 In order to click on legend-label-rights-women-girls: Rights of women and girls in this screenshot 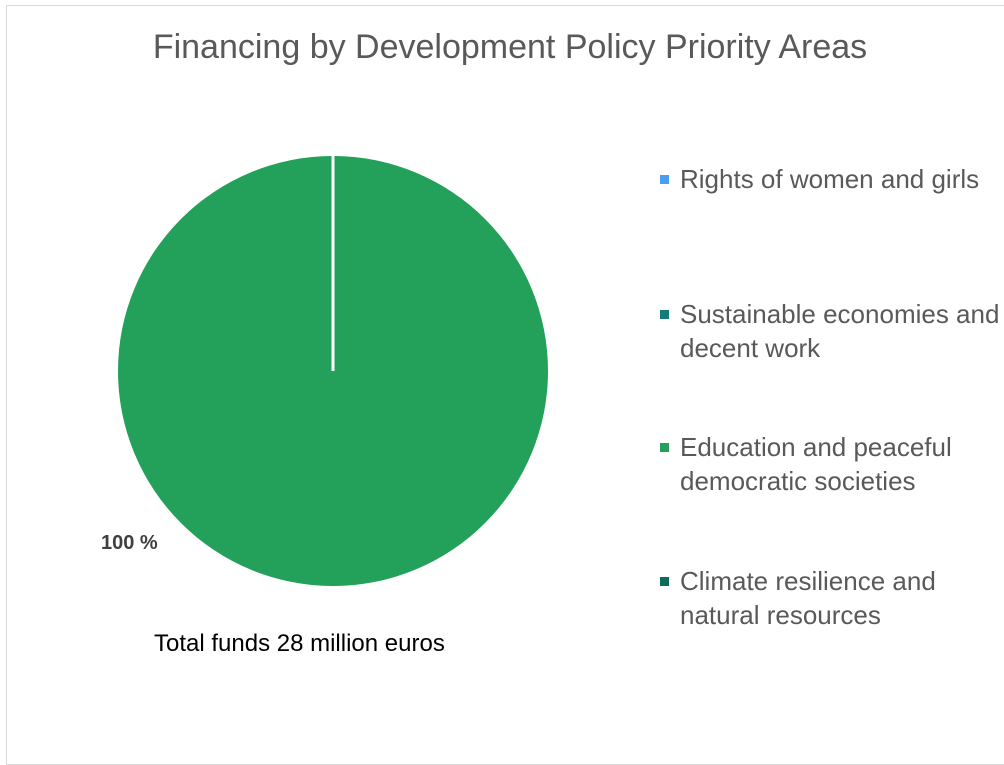, I will do `click(830, 179)`.